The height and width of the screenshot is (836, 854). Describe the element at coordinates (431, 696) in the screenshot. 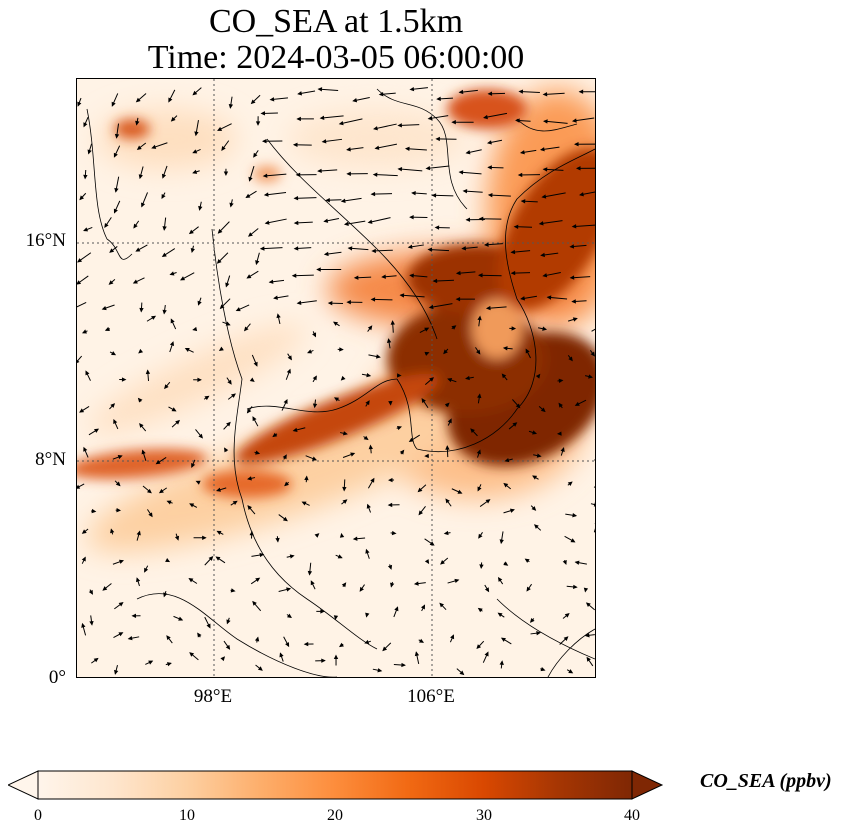

I see `lon-label-106e: 106°E` at that location.